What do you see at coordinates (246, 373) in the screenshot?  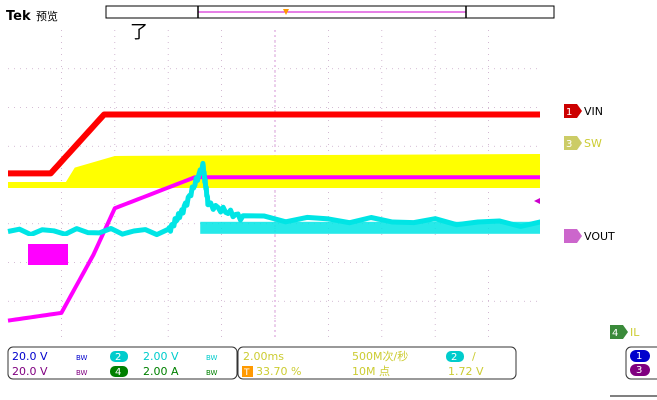 I see `trigger-position-badge: T` at bounding box center [246, 373].